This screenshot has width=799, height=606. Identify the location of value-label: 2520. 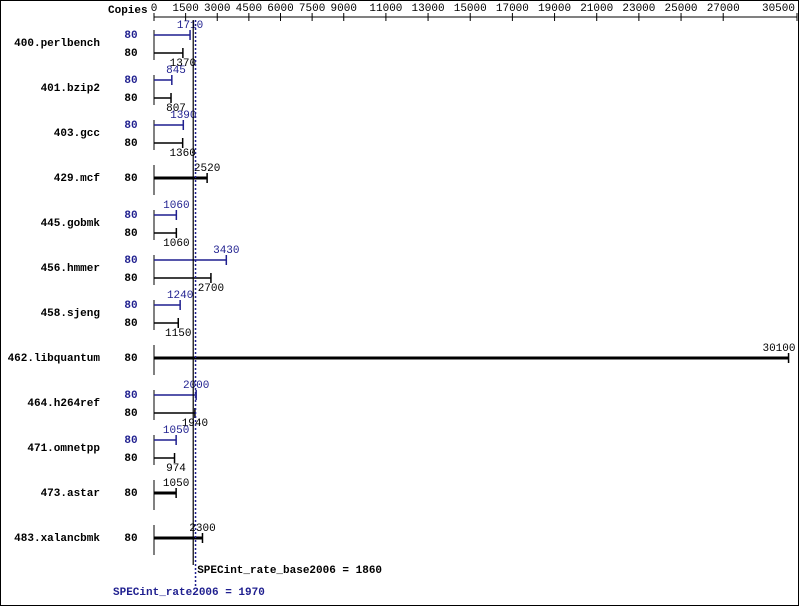
(207, 169).